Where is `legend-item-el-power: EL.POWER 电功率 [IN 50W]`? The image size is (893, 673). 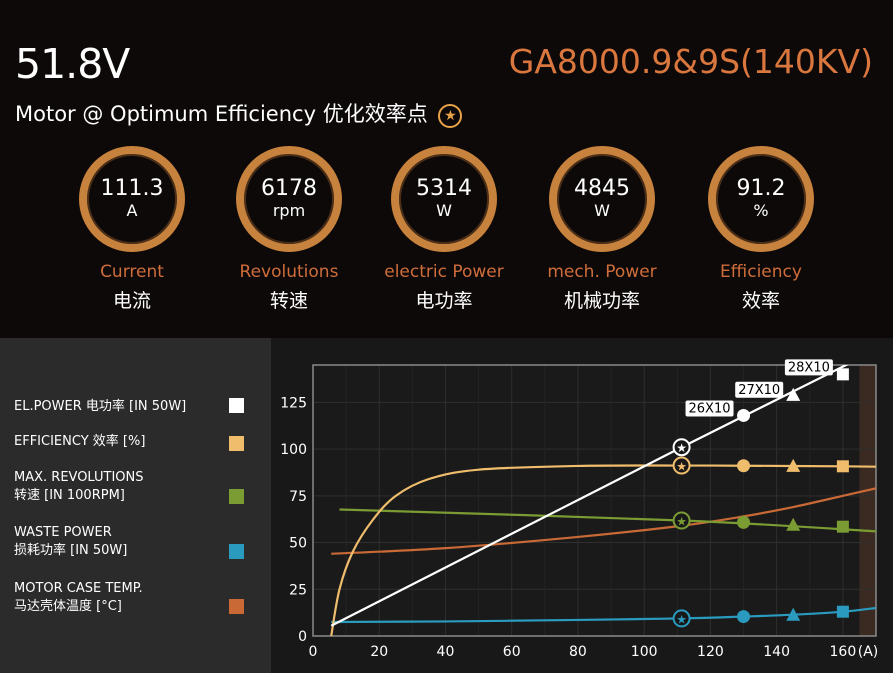
legend-item-el-power: EL.POWER 电功率 [IN 50W] is located at coordinates (100, 407).